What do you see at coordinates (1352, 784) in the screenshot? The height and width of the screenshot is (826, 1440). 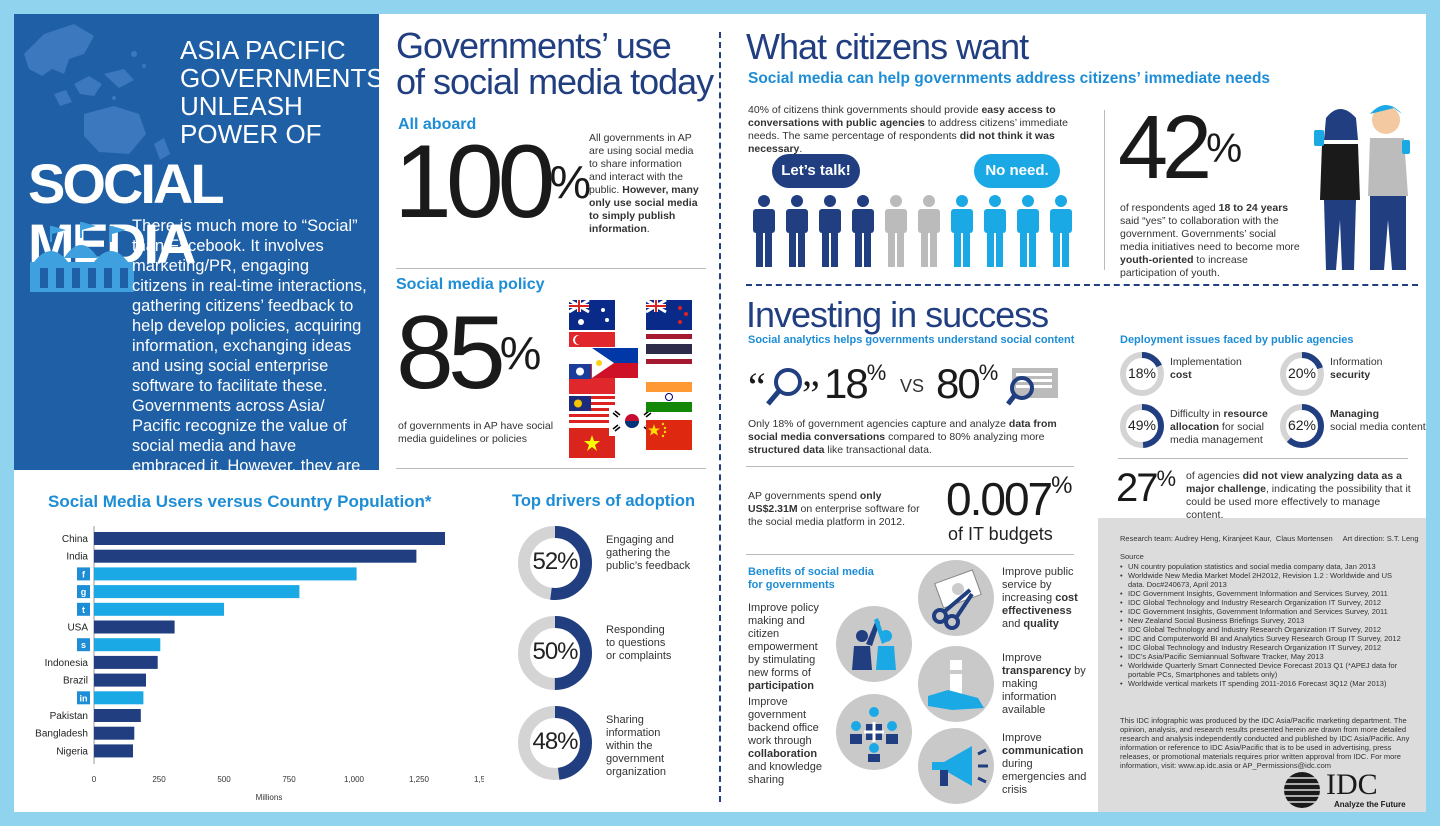 I see `idc-logo: IDC` at bounding box center [1352, 784].